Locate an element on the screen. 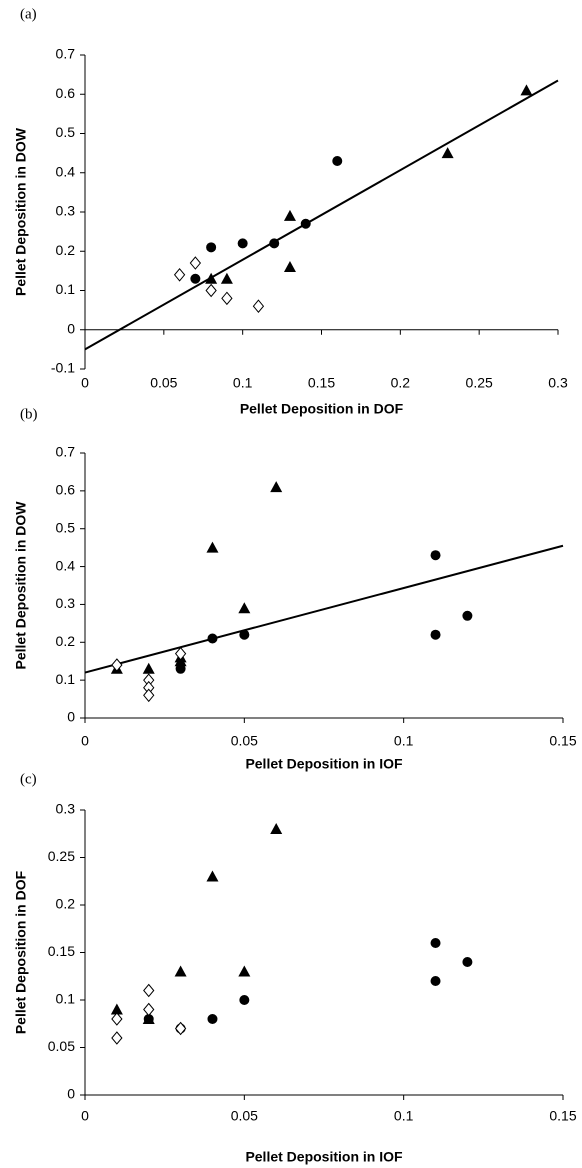 The image size is (582, 1168). y-axis-label: Pellet Deposition in DOF is located at coordinates (21, 952).